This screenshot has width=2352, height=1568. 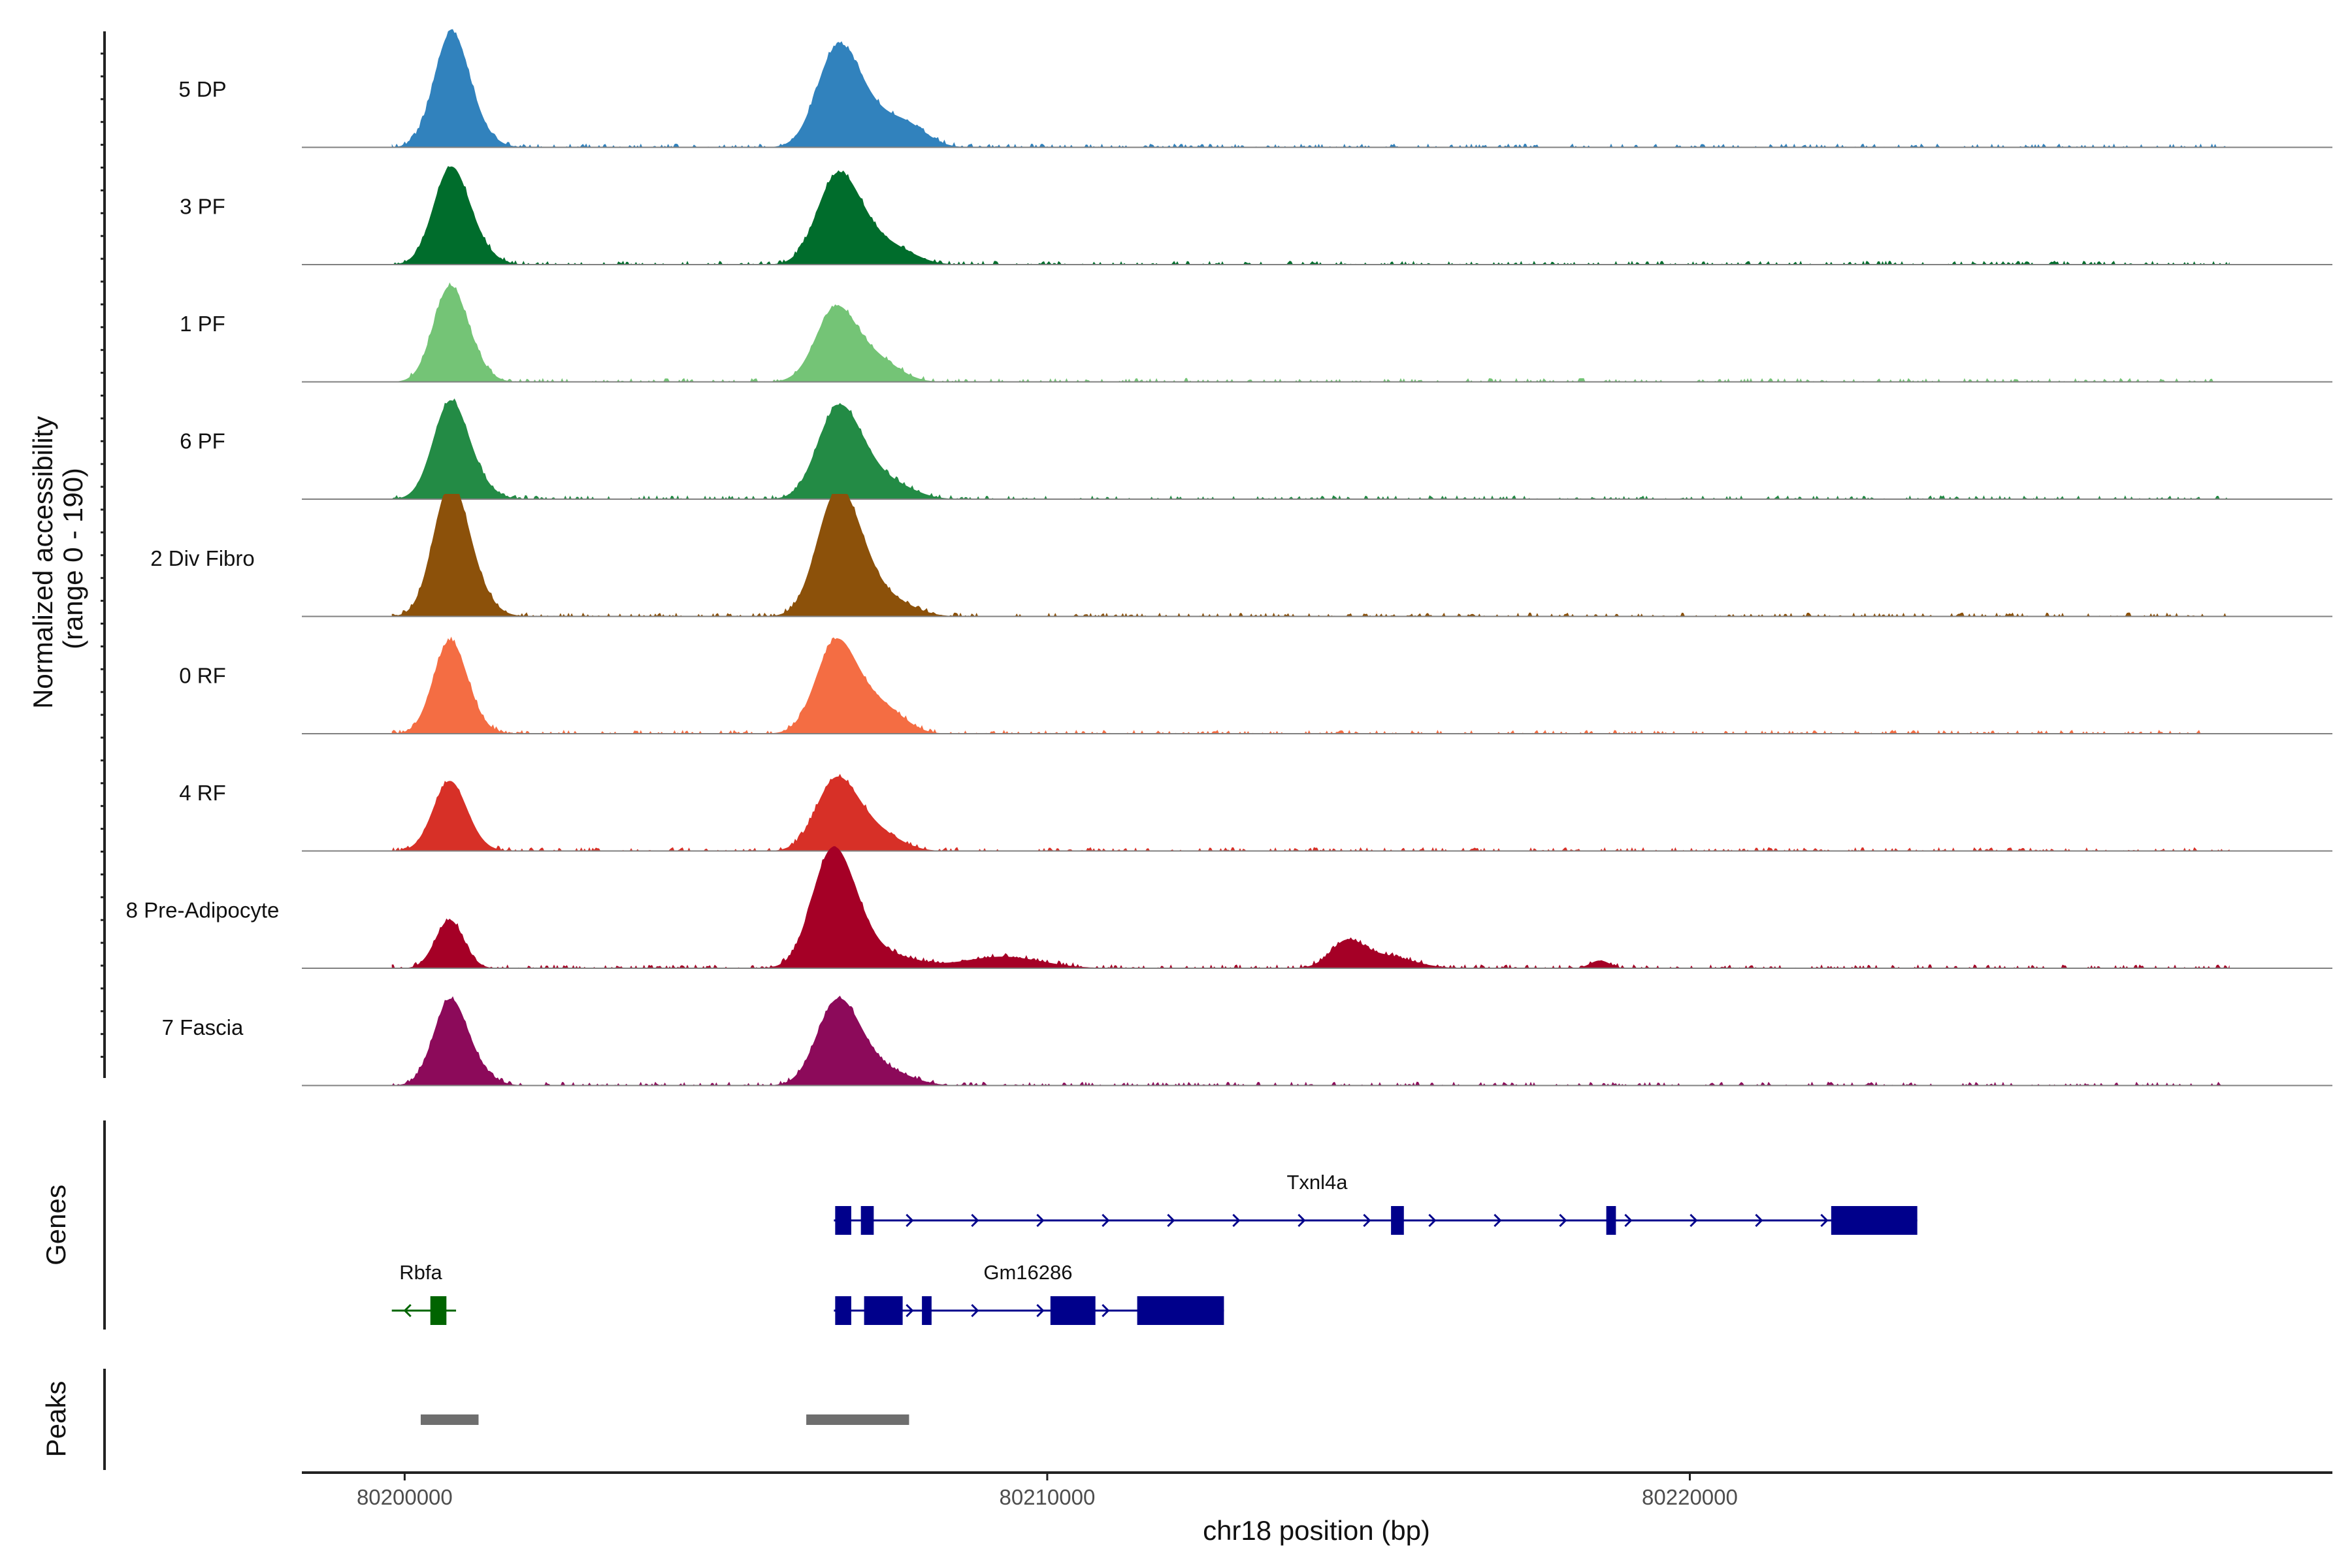 I want to click on track-3: 6 PF, so click(x=1256, y=449).